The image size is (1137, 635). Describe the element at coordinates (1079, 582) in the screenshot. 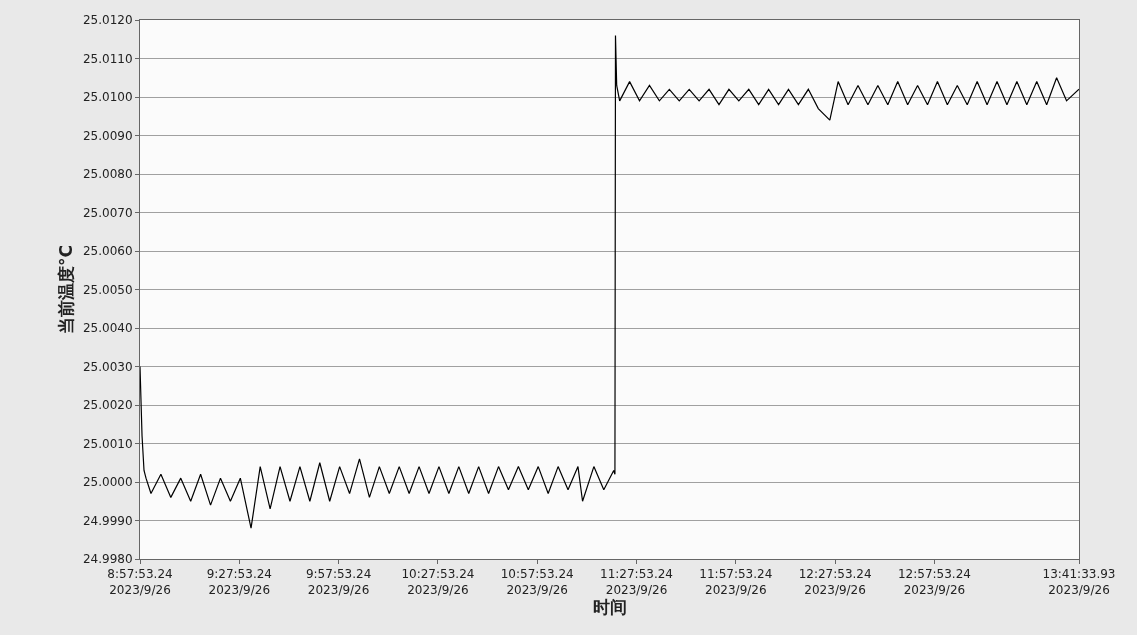

I see `x-tick-label: 13:41:33.93 2023/9/26` at that location.